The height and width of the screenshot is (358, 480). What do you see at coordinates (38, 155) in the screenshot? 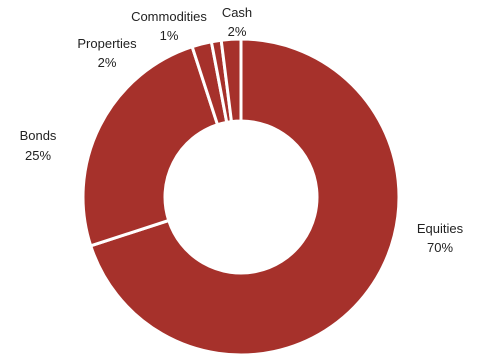
I see `label-bonds-value: 25%` at bounding box center [38, 155].